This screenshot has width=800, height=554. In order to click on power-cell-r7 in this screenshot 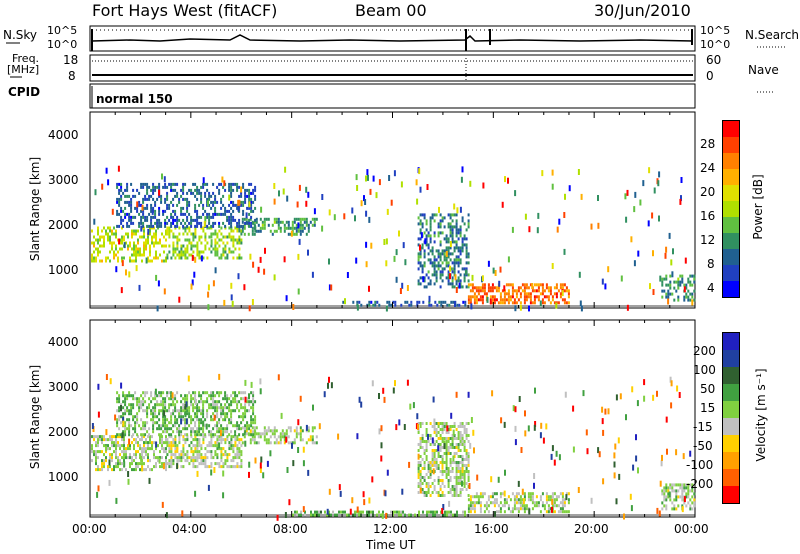, I will do `click(431, 305)`.